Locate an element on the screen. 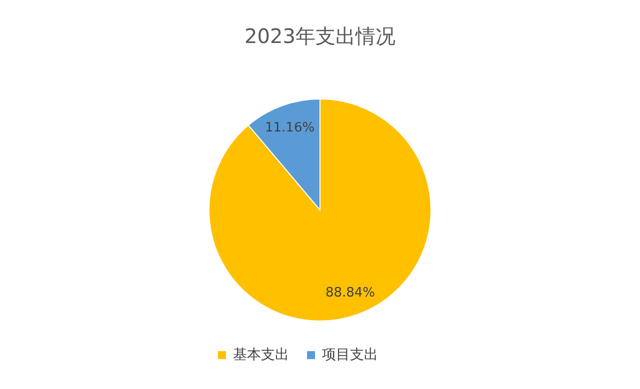 The width and height of the screenshot is (640, 389). legend-label: 基本支出 is located at coordinates (261, 355).